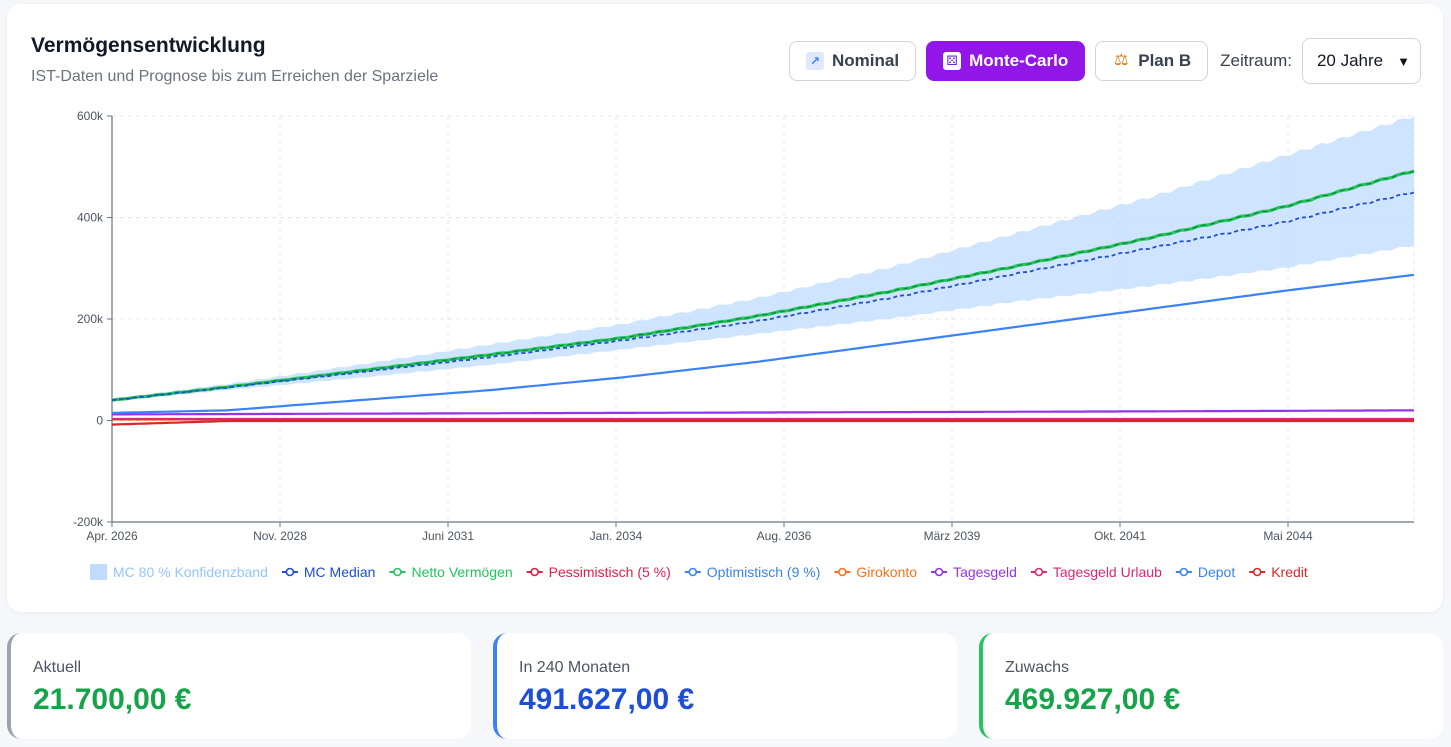  What do you see at coordinates (842, 572) in the screenshot?
I see `legend-marker-girokonto` at bounding box center [842, 572].